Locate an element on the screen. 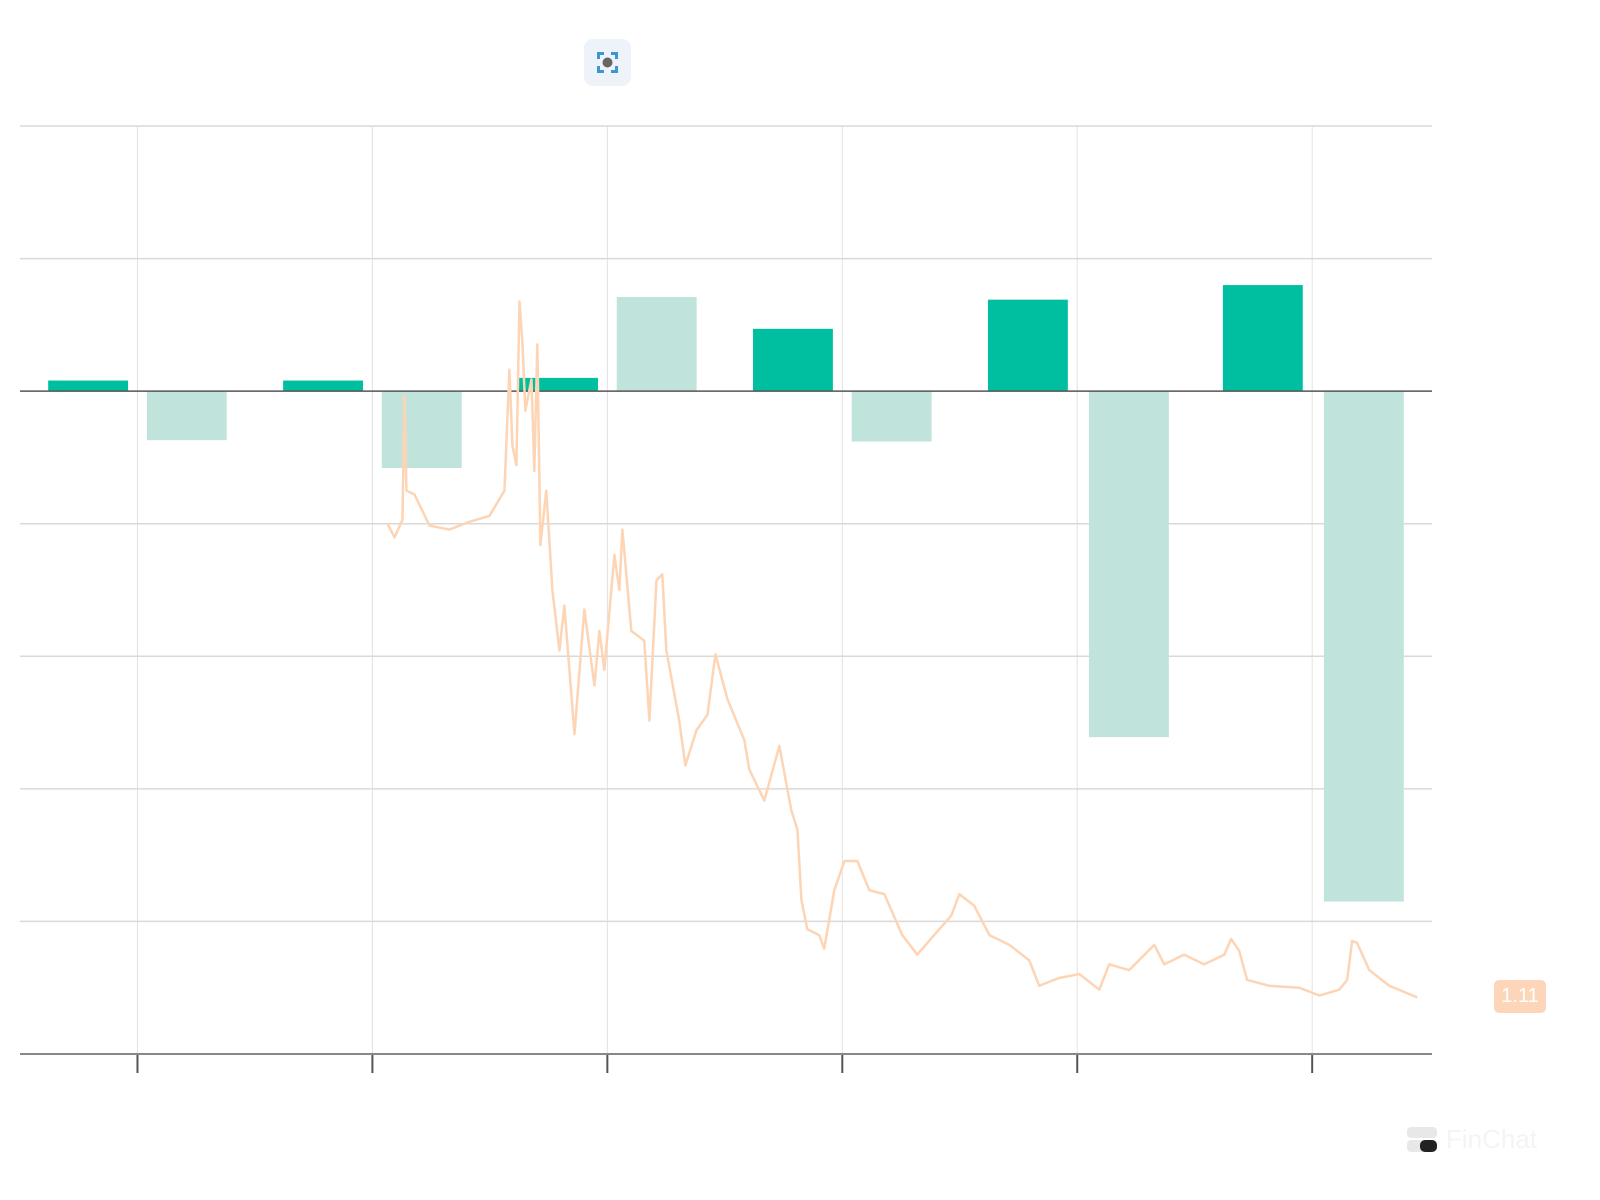 The height and width of the screenshot is (1200, 1600). last-price-badge: 1.11 is located at coordinates (1520, 996).